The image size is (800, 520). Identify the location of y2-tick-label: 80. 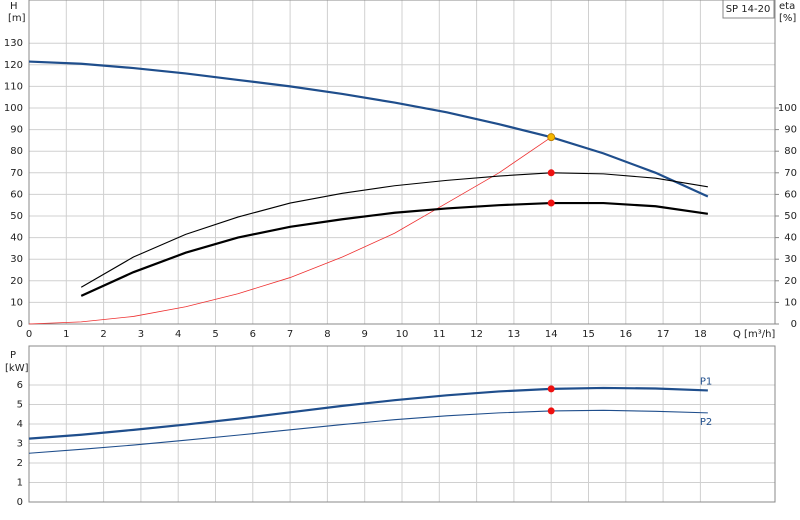
(790, 151).